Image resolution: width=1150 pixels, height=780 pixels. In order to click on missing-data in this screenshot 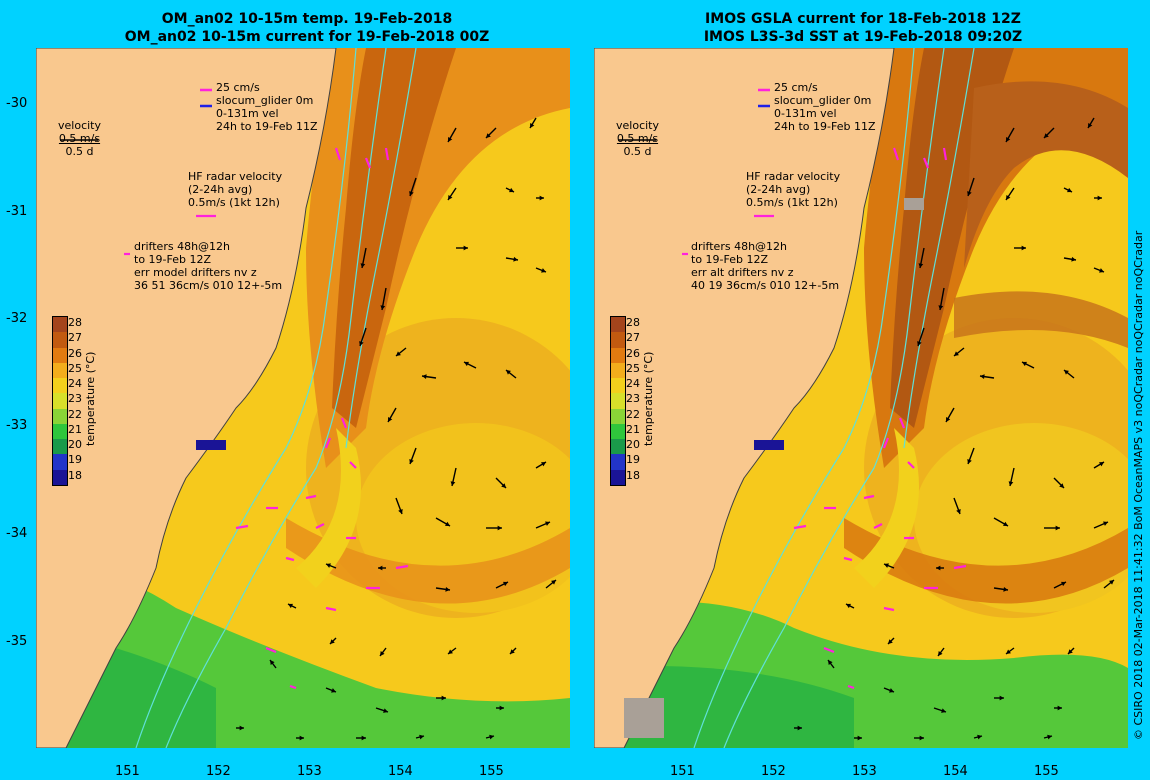, I will do `click(914, 204)`.